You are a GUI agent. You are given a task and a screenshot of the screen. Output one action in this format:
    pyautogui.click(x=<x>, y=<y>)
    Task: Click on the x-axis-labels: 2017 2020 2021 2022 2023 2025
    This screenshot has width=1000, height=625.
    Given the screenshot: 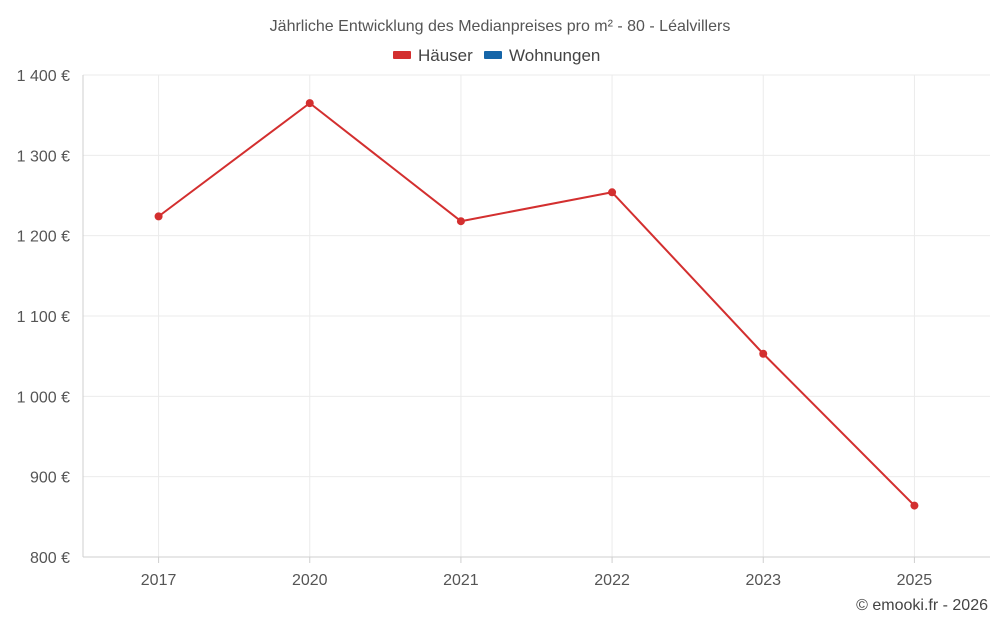 What is the action you would take?
    pyautogui.click(x=537, y=580)
    